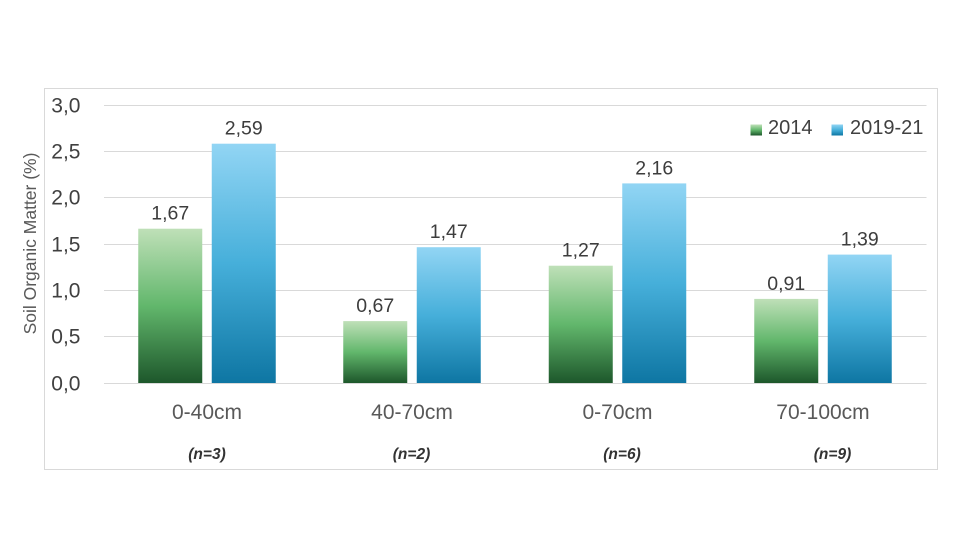 This screenshot has width=980, height=560. Describe the element at coordinates (790, 128) in the screenshot. I see `svg-text: 2014` at that location.